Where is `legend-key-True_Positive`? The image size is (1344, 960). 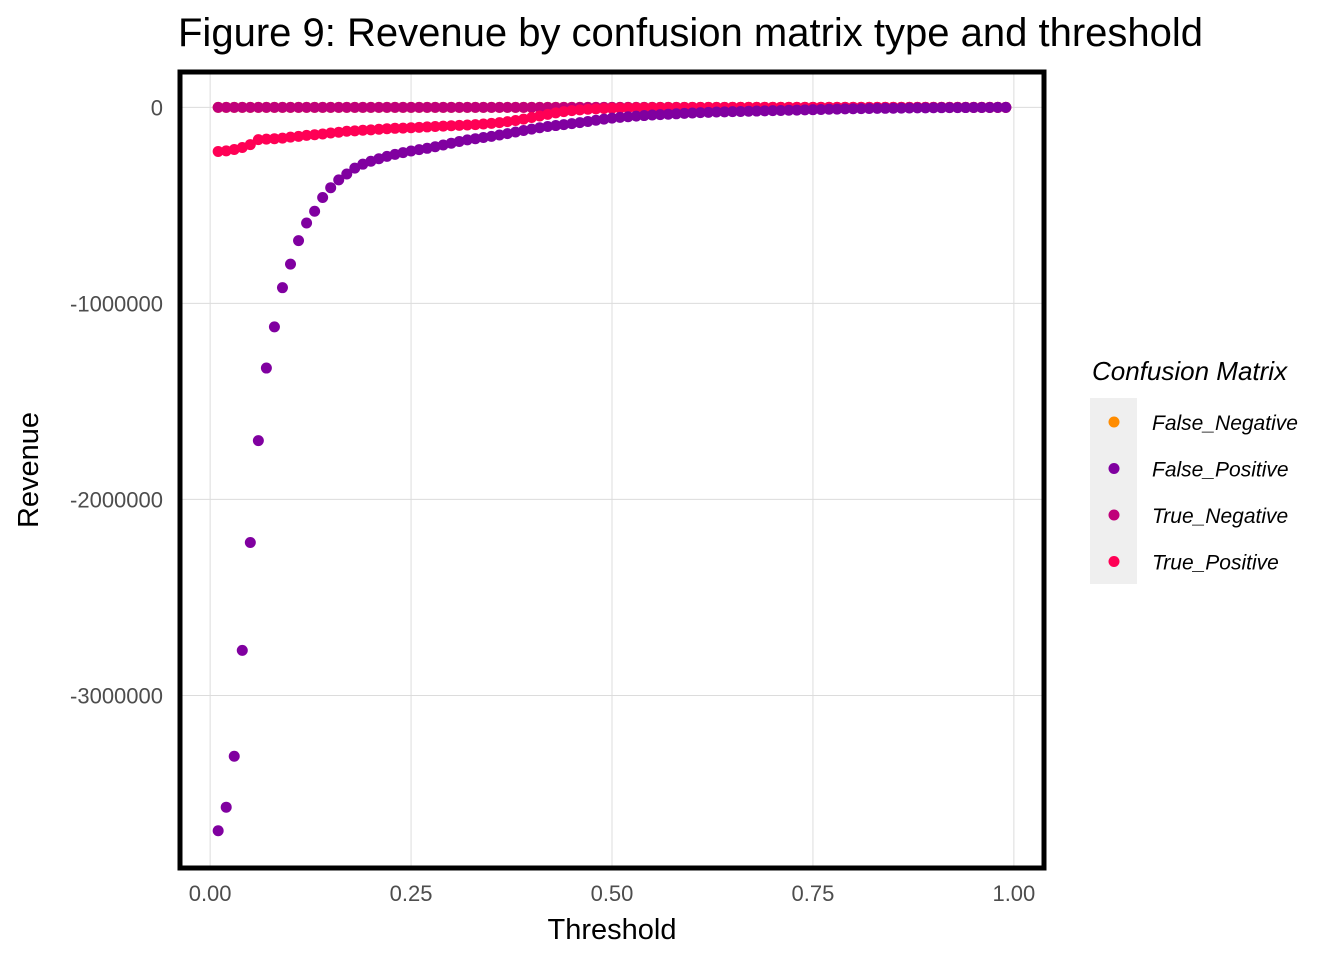 legend-key-True_Positive is located at coordinates (1114, 561).